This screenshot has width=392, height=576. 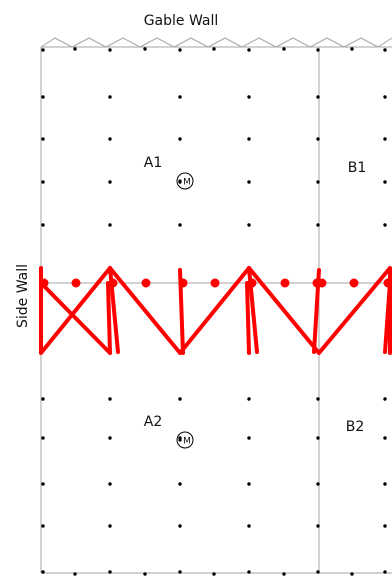 I want to click on bay-label-b1: B1, so click(x=357, y=168).